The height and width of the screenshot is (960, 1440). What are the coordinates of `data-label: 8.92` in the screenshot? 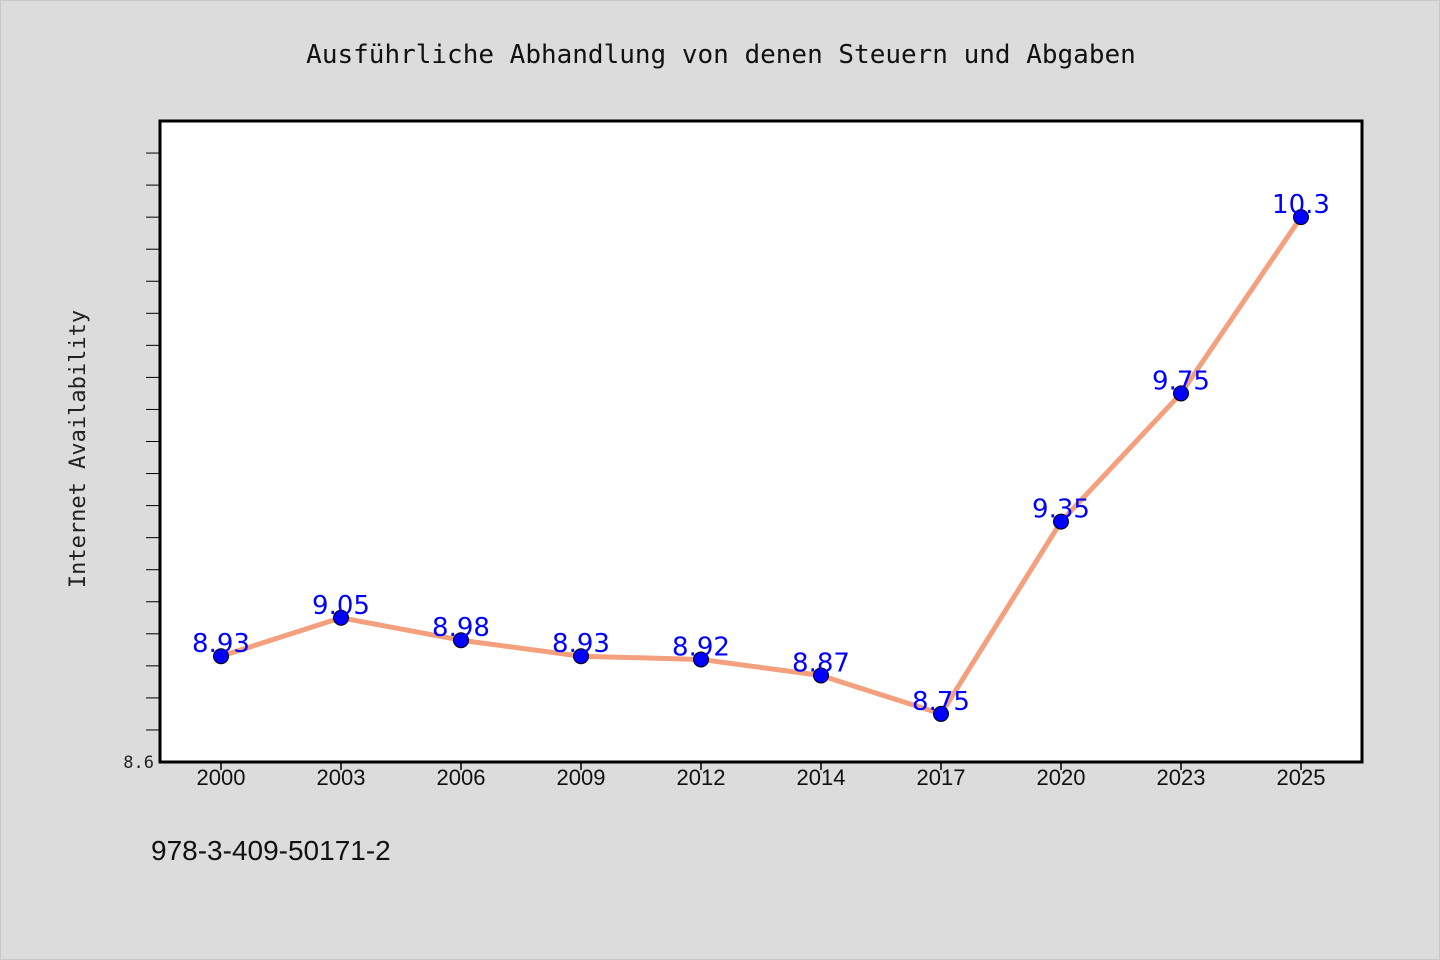 It's located at (701, 647).